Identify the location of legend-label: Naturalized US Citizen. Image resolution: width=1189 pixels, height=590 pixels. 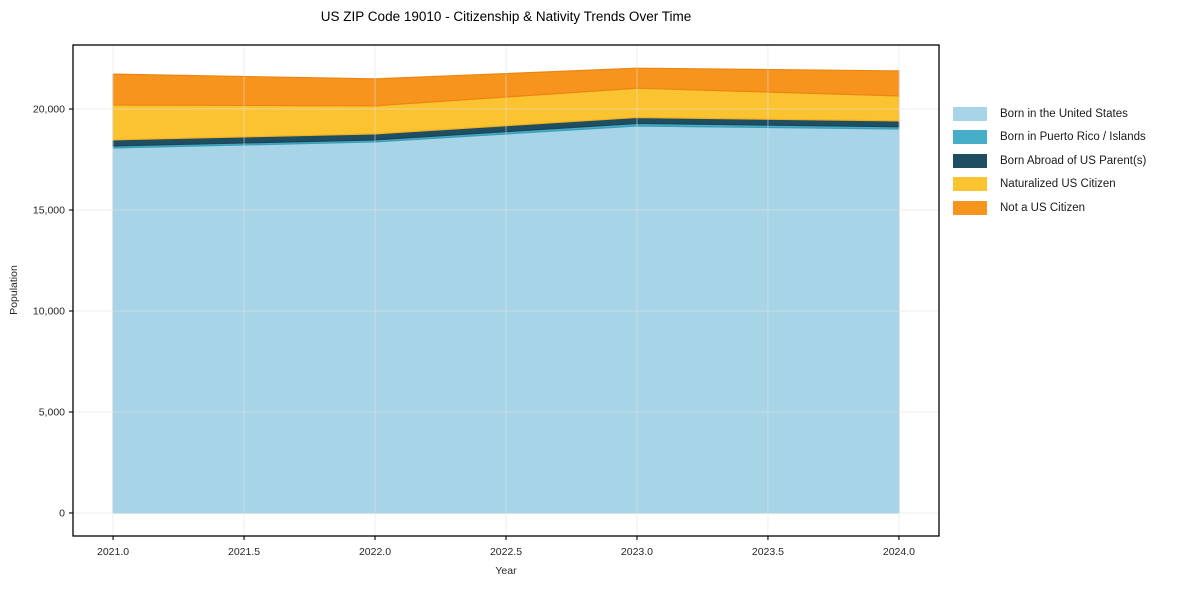
(1058, 184).